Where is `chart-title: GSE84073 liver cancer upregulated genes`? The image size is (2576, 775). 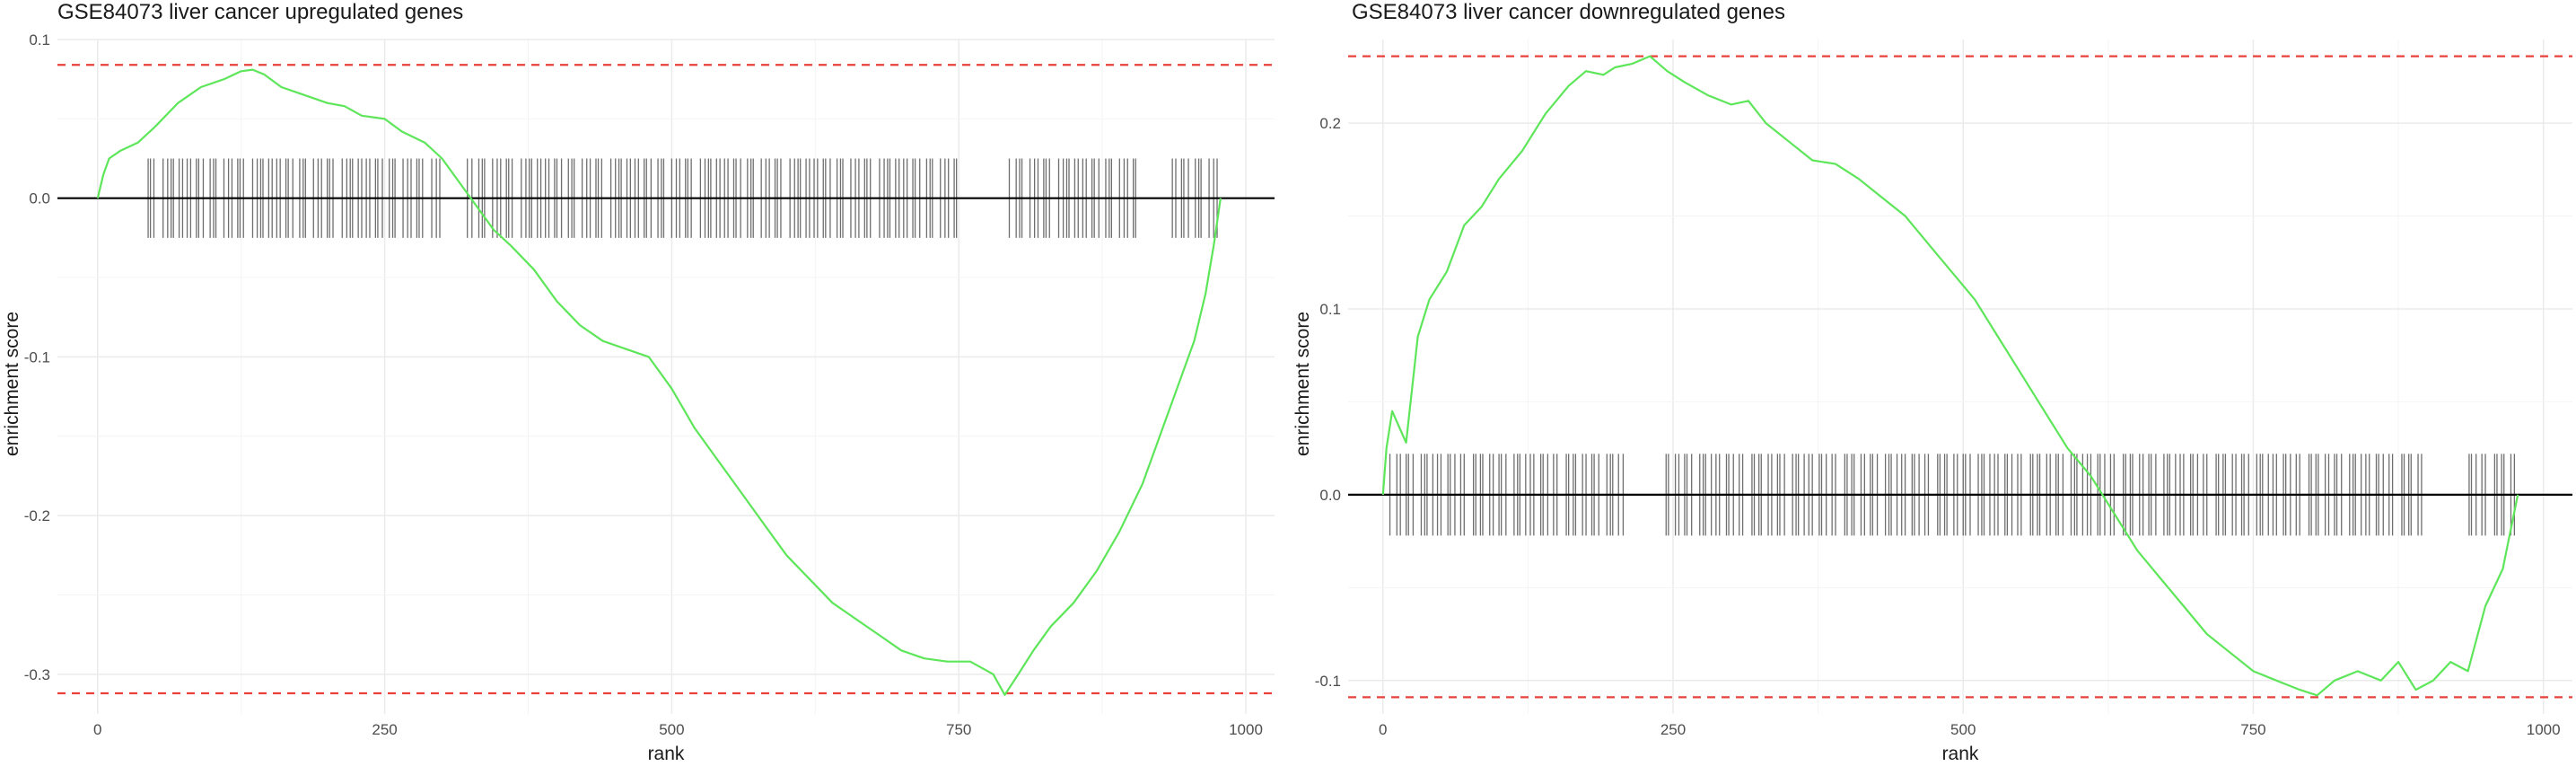 chart-title: GSE84073 liver cancer upregulated genes is located at coordinates (260, 12).